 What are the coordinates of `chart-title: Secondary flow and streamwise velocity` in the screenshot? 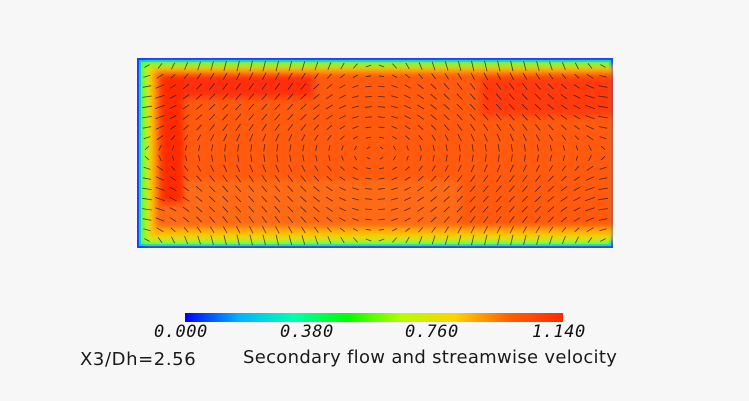 It's located at (430, 357).